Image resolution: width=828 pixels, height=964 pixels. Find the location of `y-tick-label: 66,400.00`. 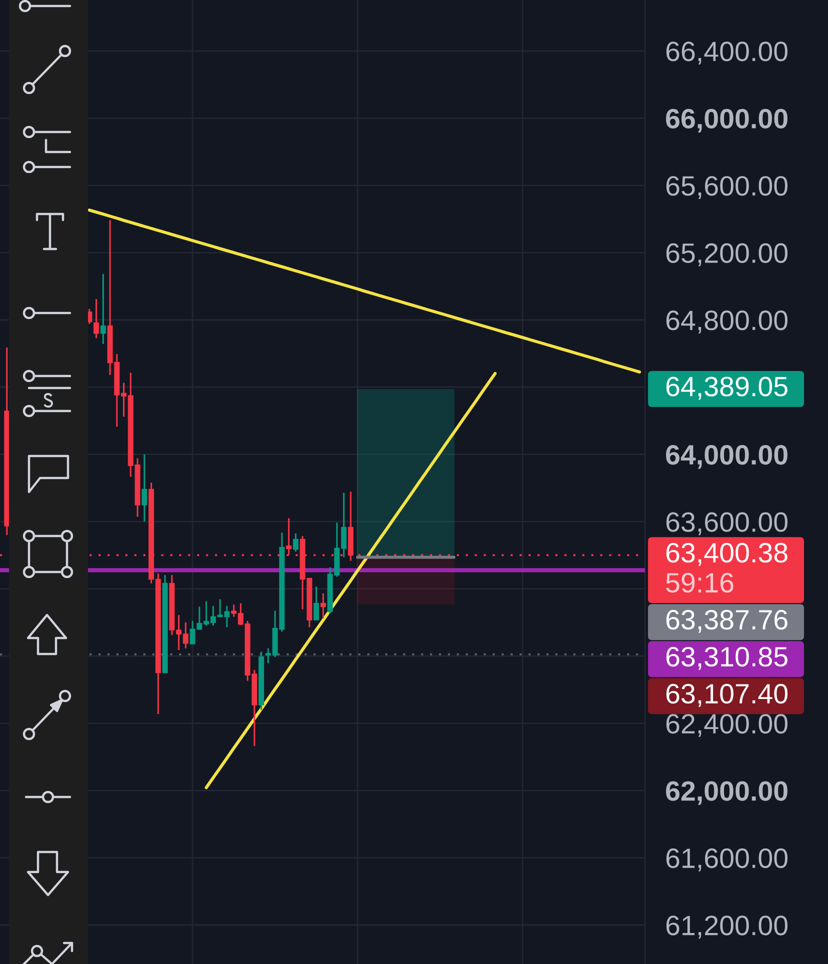

y-tick-label: 66,400.00 is located at coordinates (727, 53).